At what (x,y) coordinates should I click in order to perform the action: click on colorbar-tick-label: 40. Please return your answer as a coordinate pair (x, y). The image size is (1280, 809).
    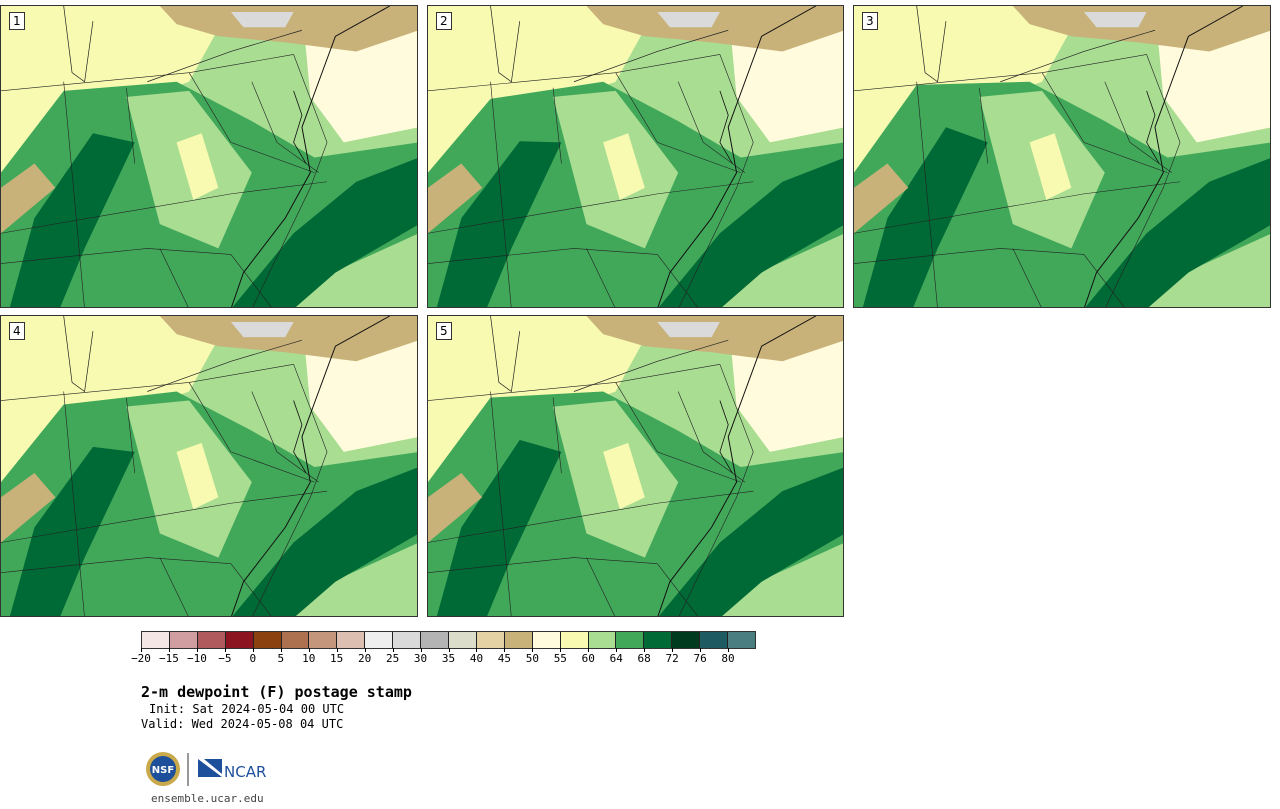
    Looking at the image, I should click on (476, 658).